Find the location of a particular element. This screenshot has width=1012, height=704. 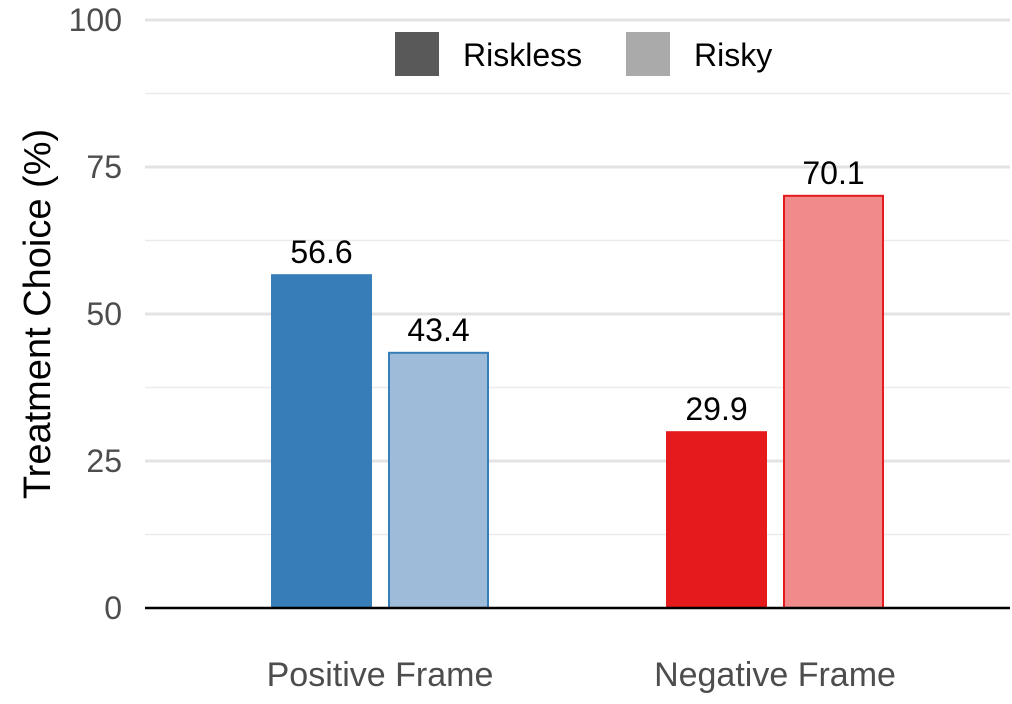

legend: Riskless Risky is located at coordinates (583, 54).